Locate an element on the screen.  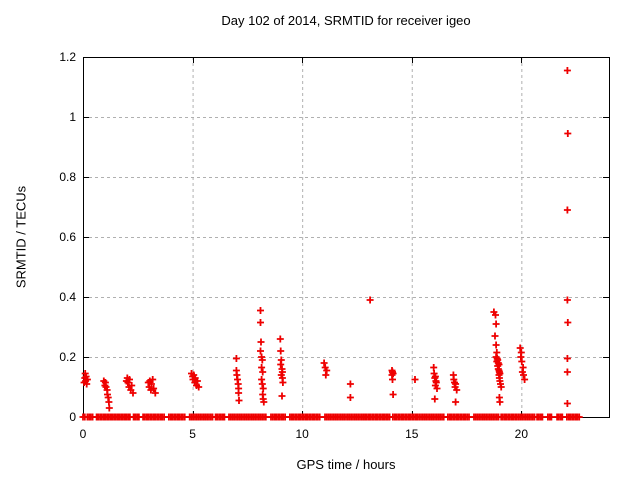
x-tick-label: 10 is located at coordinates (302, 434).